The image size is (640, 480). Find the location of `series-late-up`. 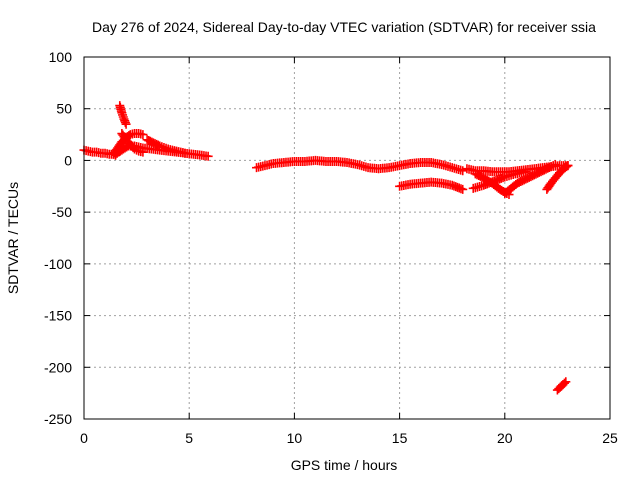

series-late-up is located at coordinates (557, 177).